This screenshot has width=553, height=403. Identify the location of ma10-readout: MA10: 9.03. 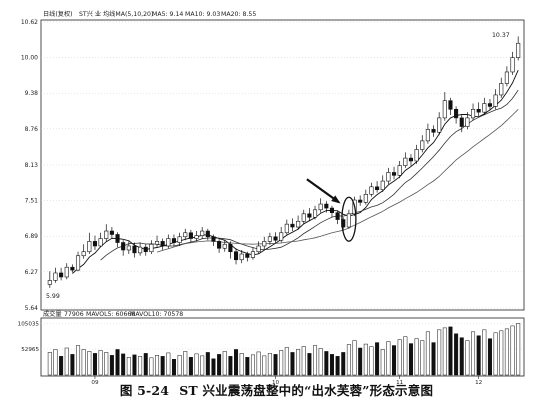
(202, 14).